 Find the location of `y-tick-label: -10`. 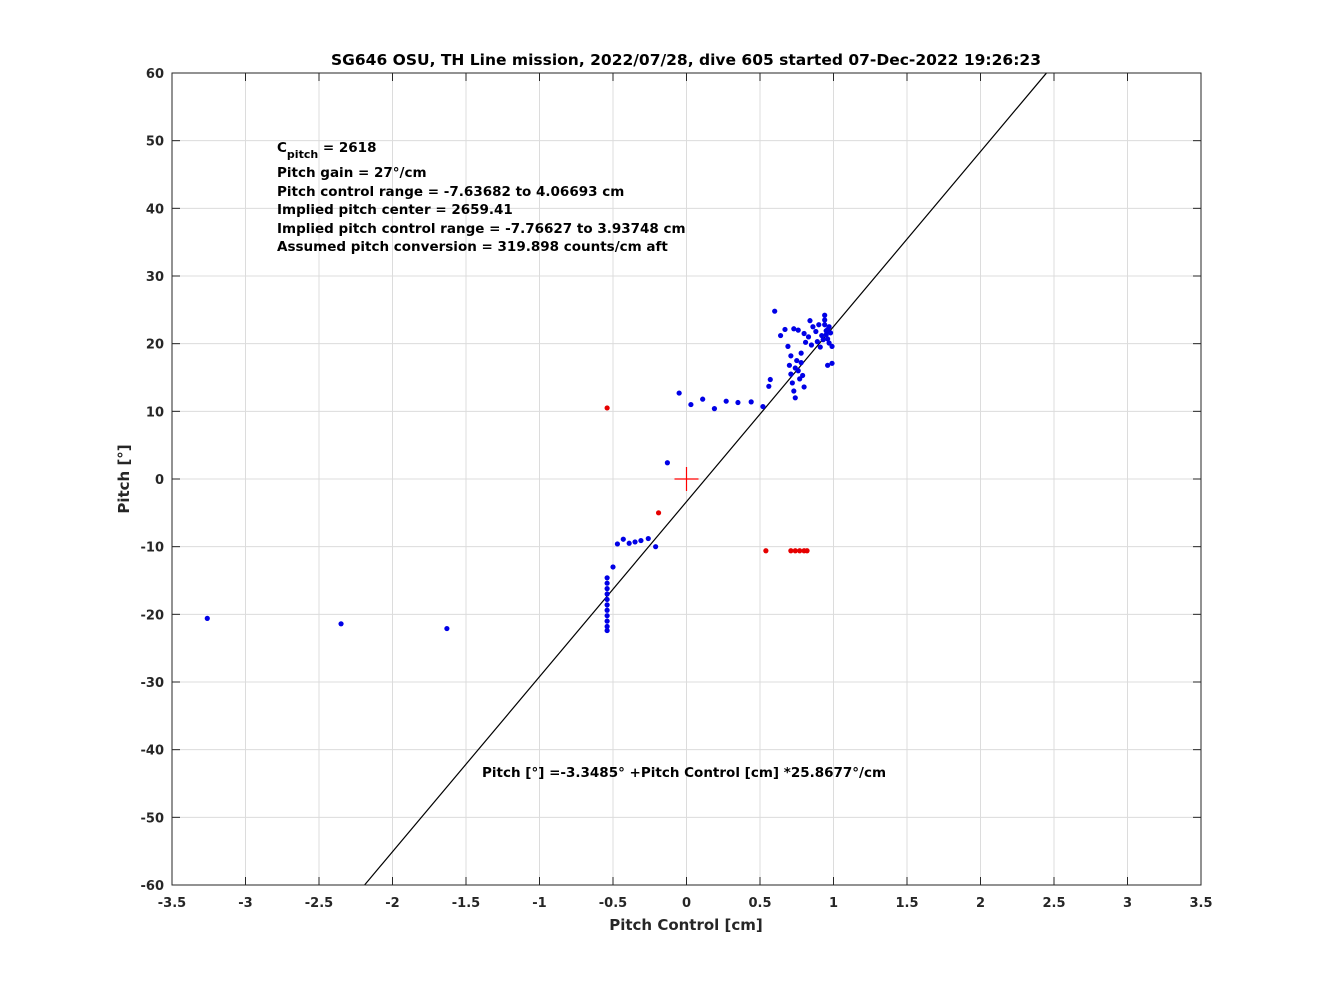

y-tick-label: -10 is located at coordinates (153, 548).